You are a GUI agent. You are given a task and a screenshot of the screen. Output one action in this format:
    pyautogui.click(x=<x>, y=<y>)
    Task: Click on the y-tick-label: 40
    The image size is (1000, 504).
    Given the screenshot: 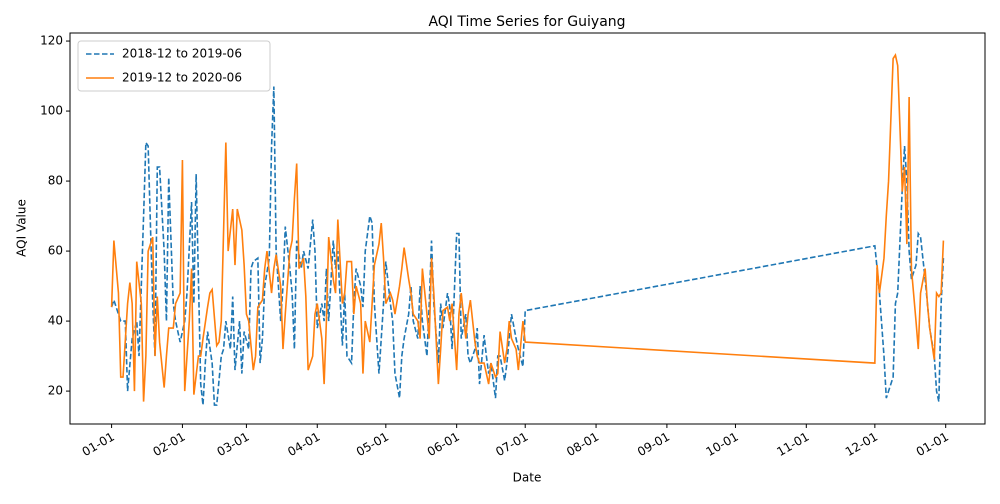 What is the action you would take?
    pyautogui.click(x=55, y=321)
    